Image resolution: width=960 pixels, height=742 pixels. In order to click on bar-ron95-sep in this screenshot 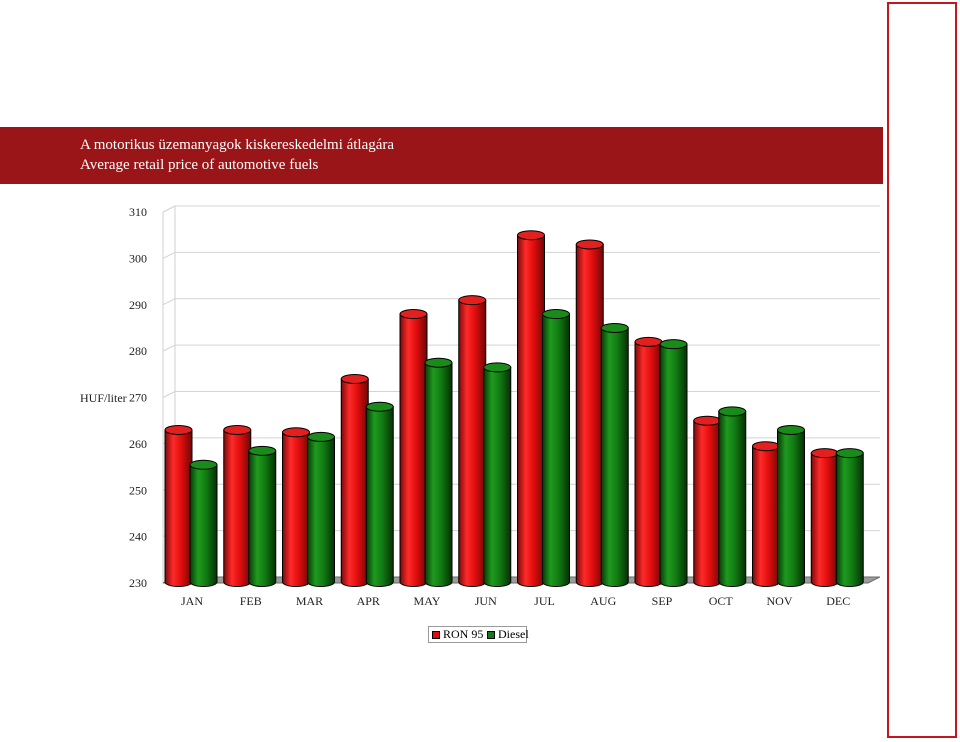, I will do `click(648, 461)`.